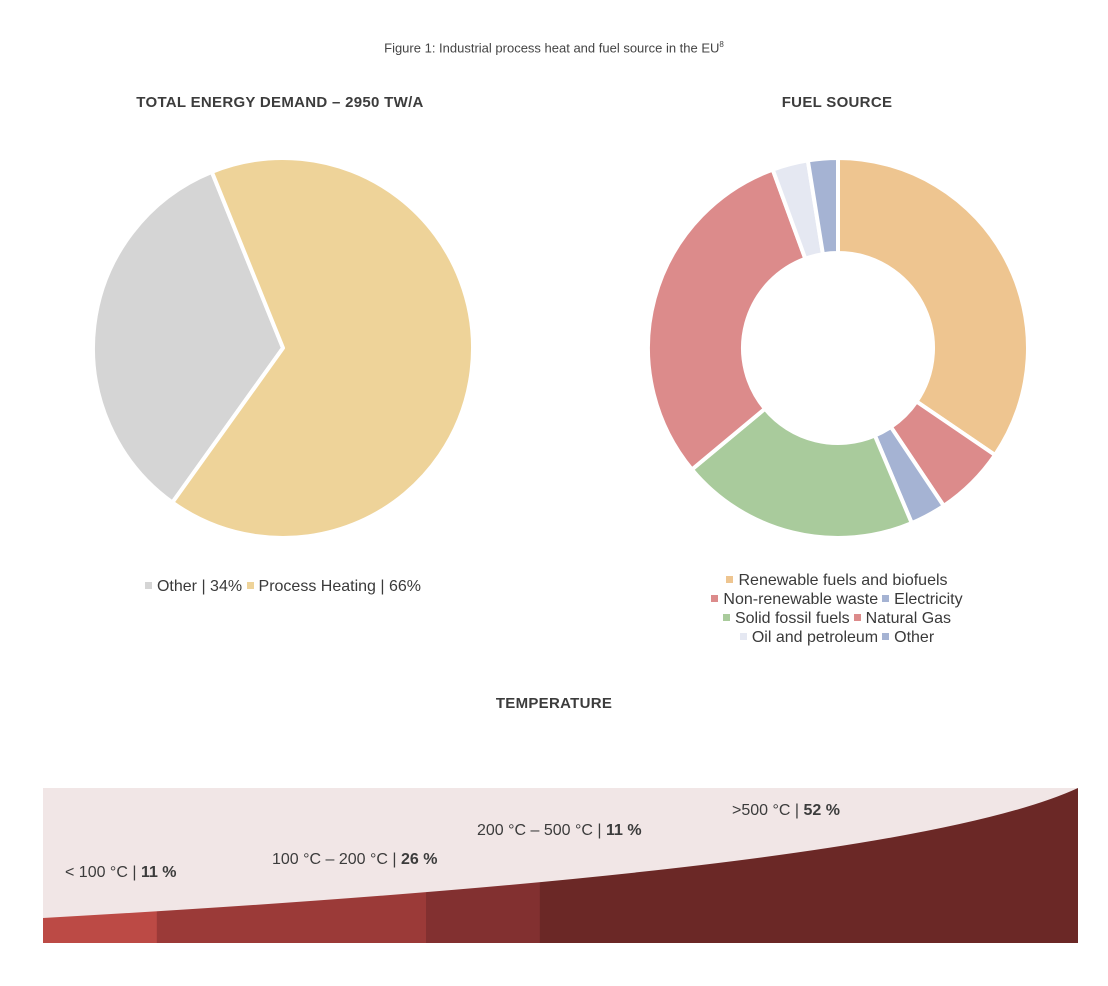 Image resolution: width=1108 pixels, height=986 pixels. What do you see at coordinates (730, 579) in the screenshot?
I see `legend-swatch-renewable-fuels-and-biofuels` at bounding box center [730, 579].